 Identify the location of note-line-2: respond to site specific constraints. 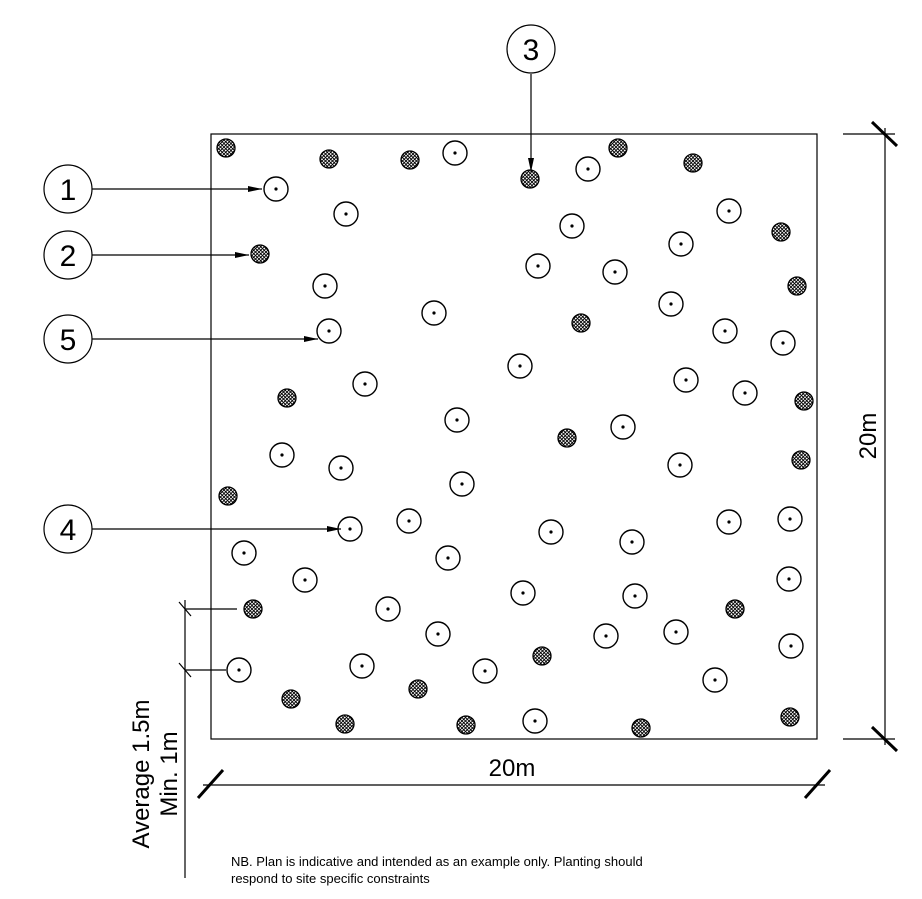
(330, 878).